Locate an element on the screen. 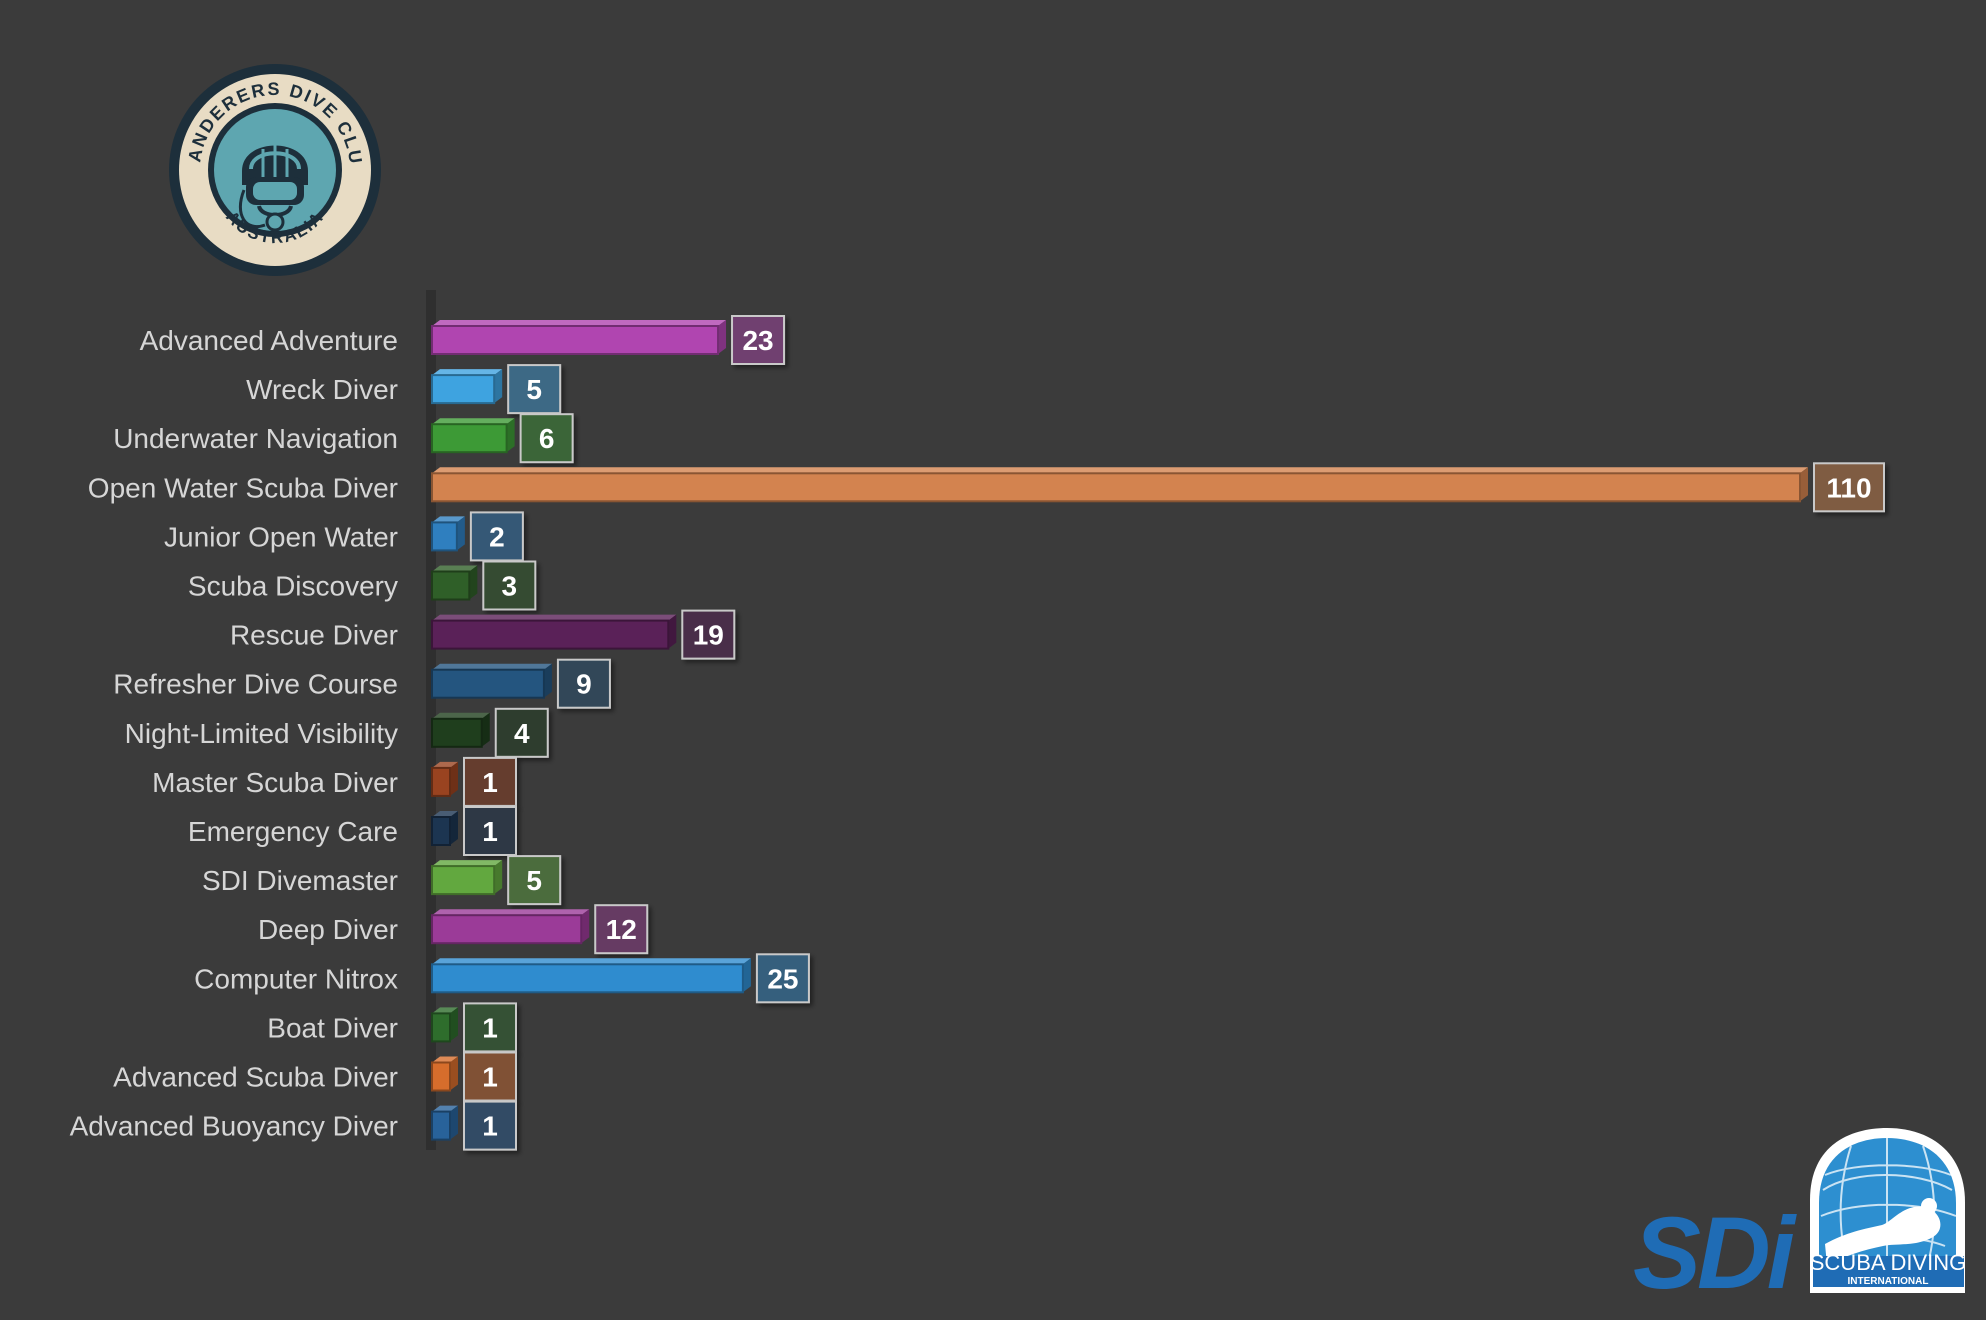 The height and width of the screenshot is (1320, 1986). sdi-text-band is located at coordinates (1888, 1271).